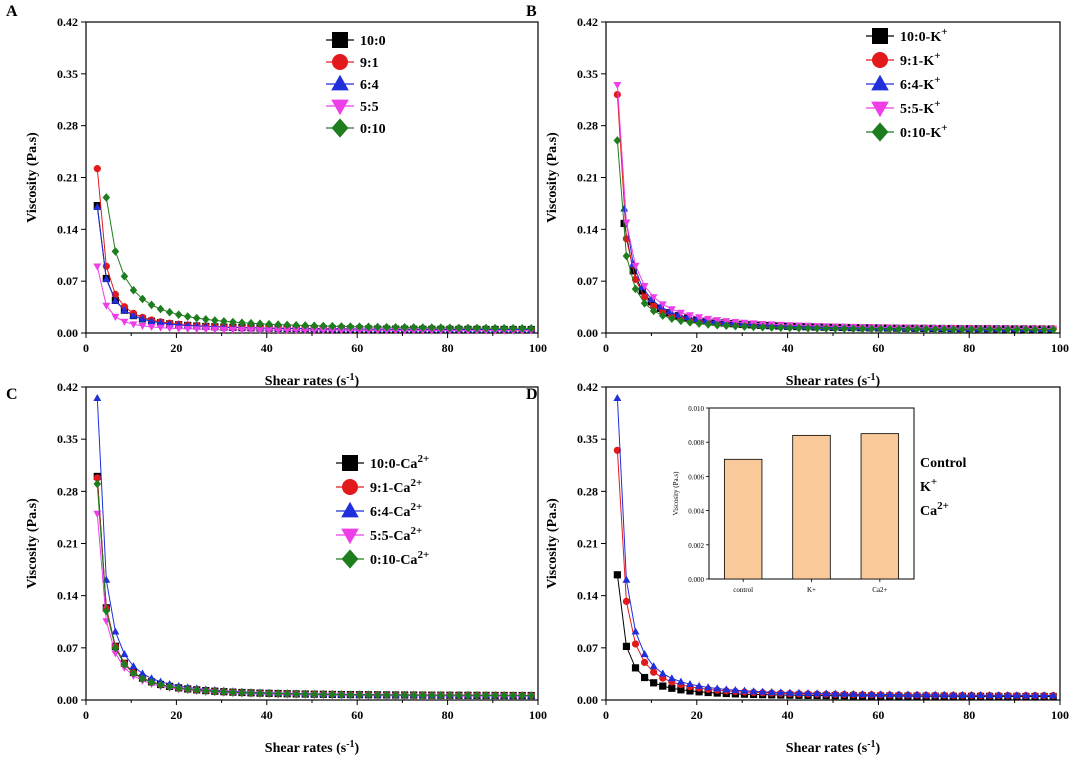 The image size is (1084, 779). I want to click on x-tick-label: 100, so click(1060, 715).